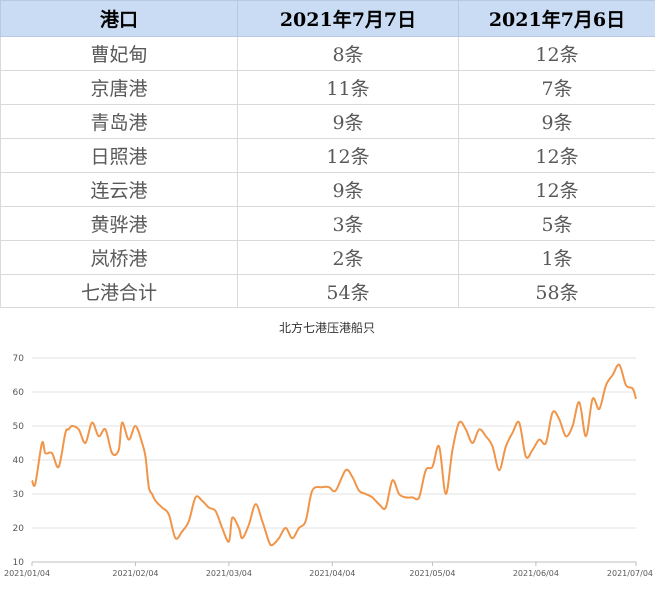 Image resolution: width=655 pixels, height=595 pixels. Describe the element at coordinates (135, 573) in the screenshot. I see `x-tick-label: 2021/02/04` at that location.